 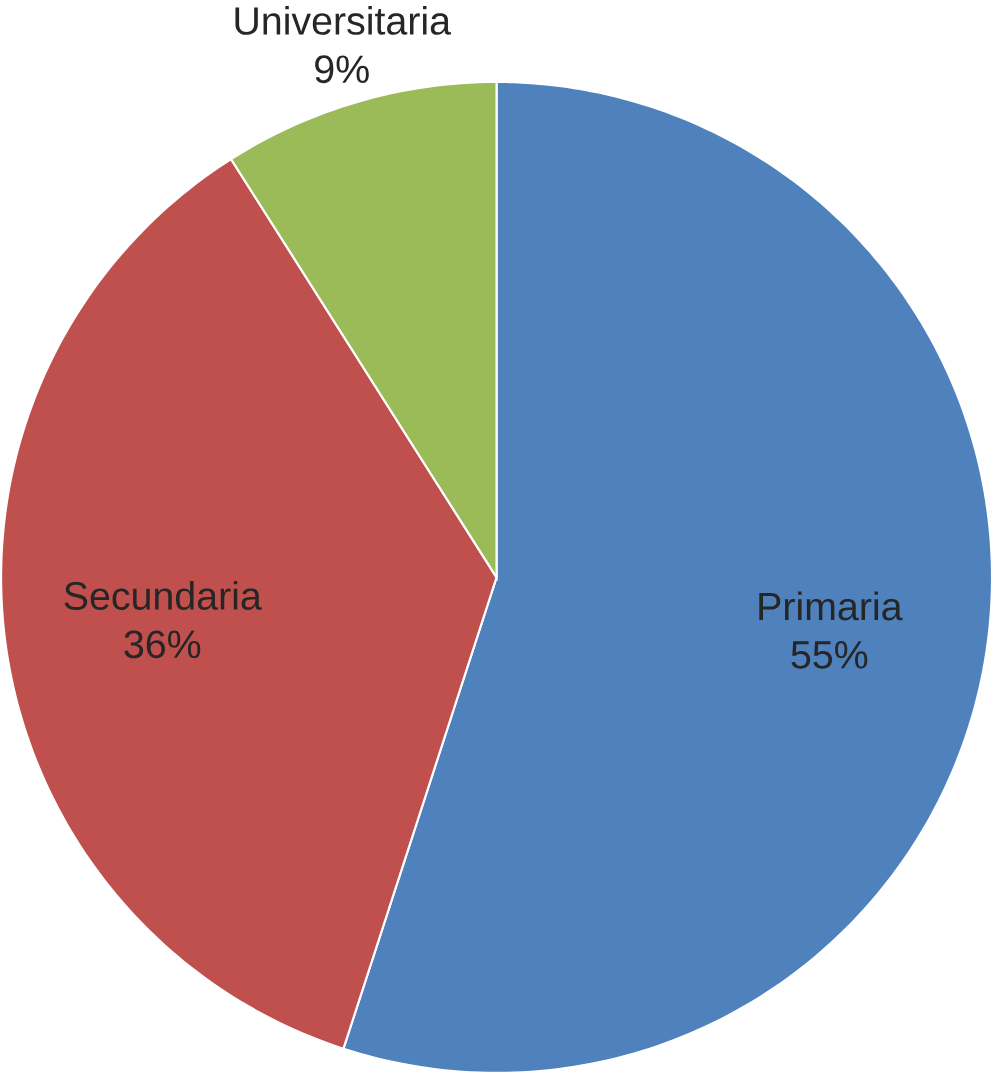 What do you see at coordinates (831, 606) in the screenshot?
I see `slice-label: Primaria` at bounding box center [831, 606].